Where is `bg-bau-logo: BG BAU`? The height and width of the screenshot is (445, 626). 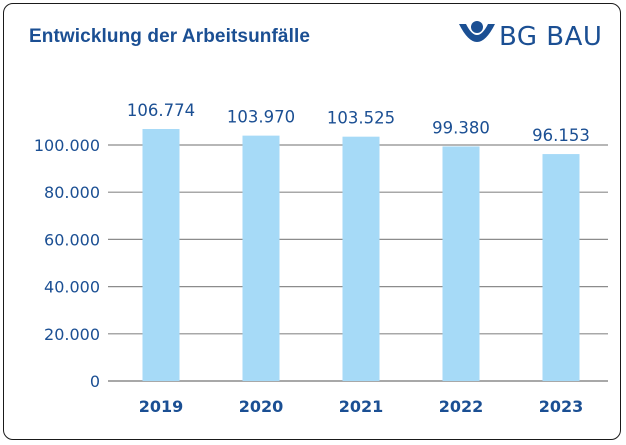
bg-bau-logo: BG BAU is located at coordinates (530, 38).